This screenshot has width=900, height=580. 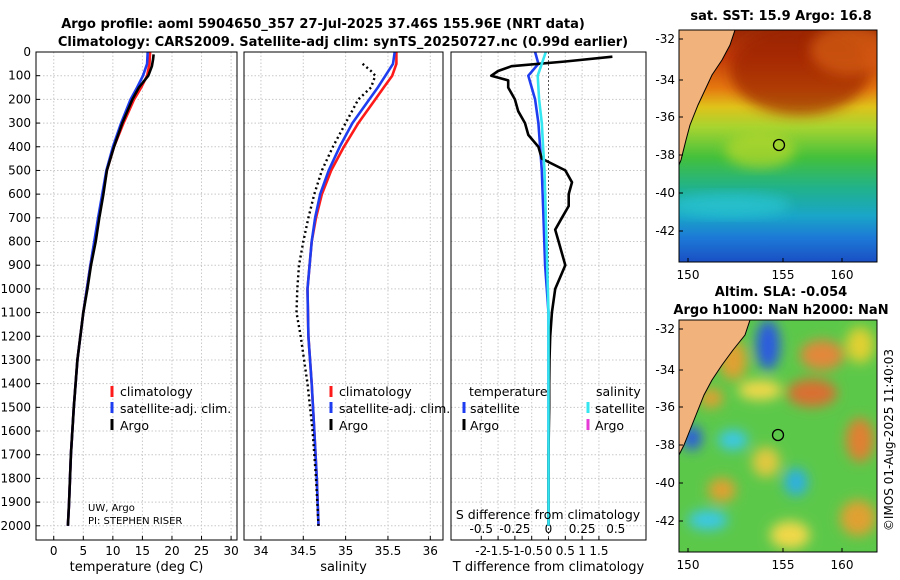 What do you see at coordinates (549, 529) in the screenshot?
I see `s-tick-label: 0` at bounding box center [549, 529].